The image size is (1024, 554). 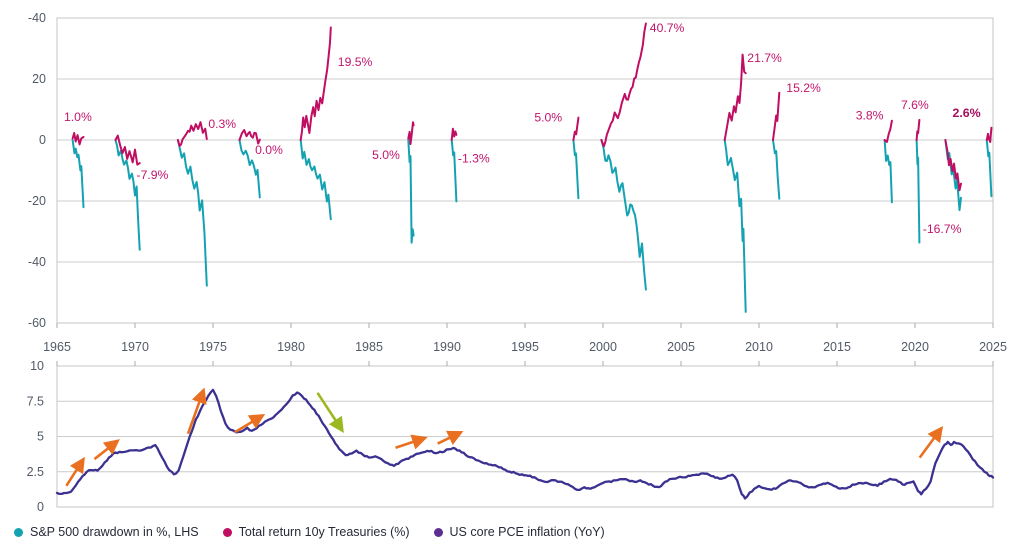 What do you see at coordinates (527, 532) in the screenshot?
I see `legend-label: US core PCE inflation (YoY)` at bounding box center [527, 532].